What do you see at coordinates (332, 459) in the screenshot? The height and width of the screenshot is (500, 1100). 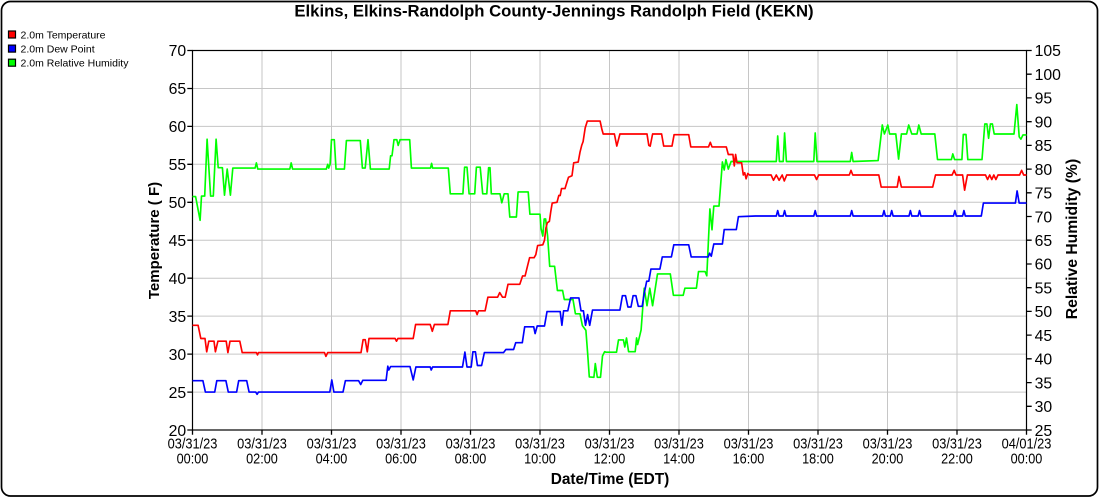 I see `svg-text: 04:00` at bounding box center [332, 459].